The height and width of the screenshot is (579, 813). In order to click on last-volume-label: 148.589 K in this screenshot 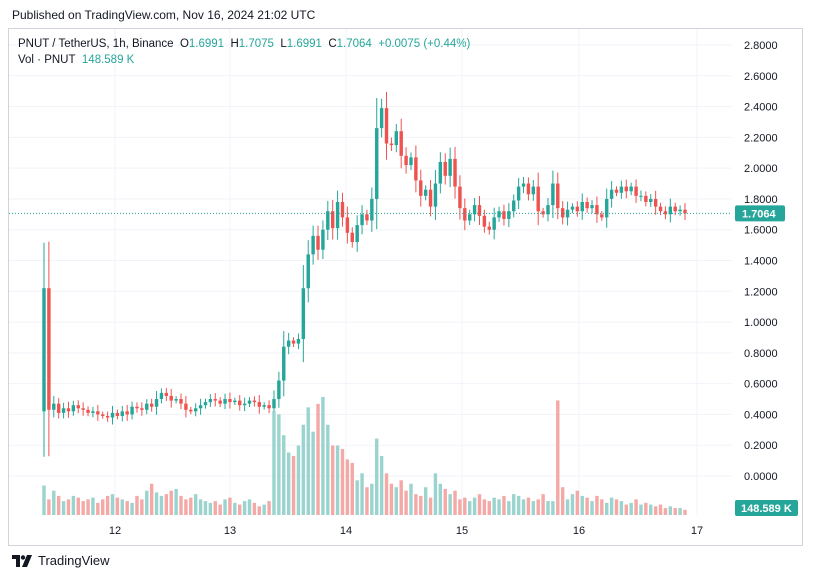, I will do `click(766, 509)`.